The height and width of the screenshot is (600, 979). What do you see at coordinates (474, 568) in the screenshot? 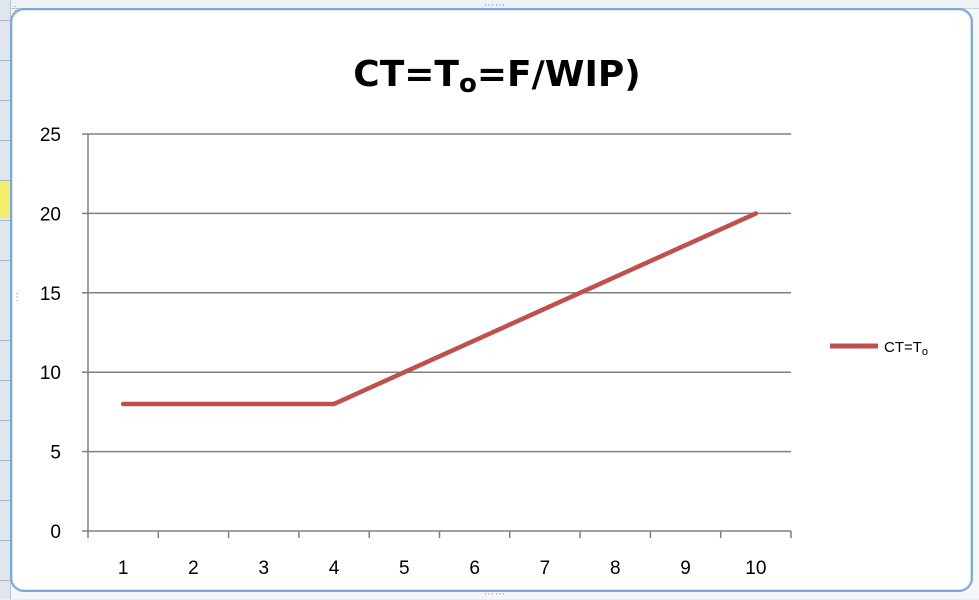
I see `x-tick-label: 6` at bounding box center [474, 568].